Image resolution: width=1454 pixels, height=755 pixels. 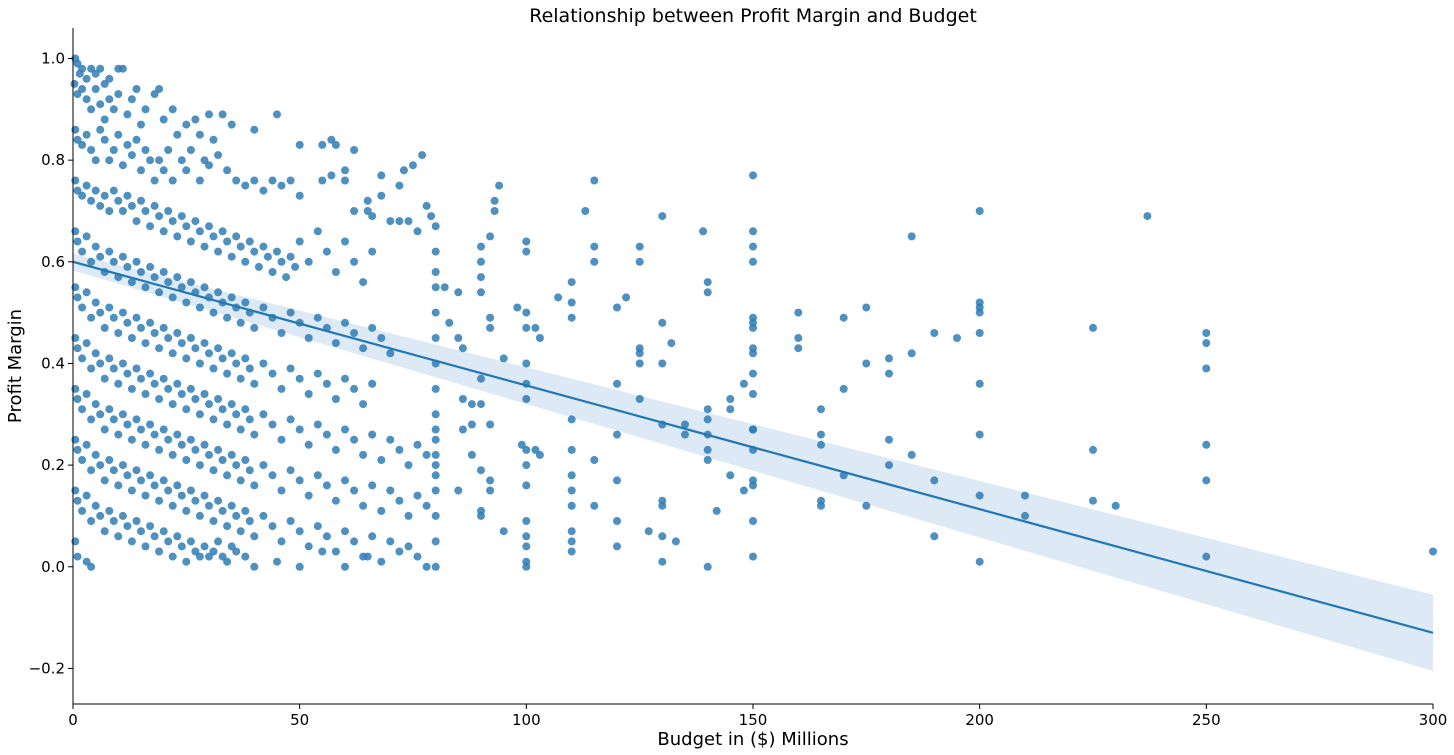 What do you see at coordinates (53, 262) in the screenshot?
I see `y-tick-label: 0.6` at bounding box center [53, 262].